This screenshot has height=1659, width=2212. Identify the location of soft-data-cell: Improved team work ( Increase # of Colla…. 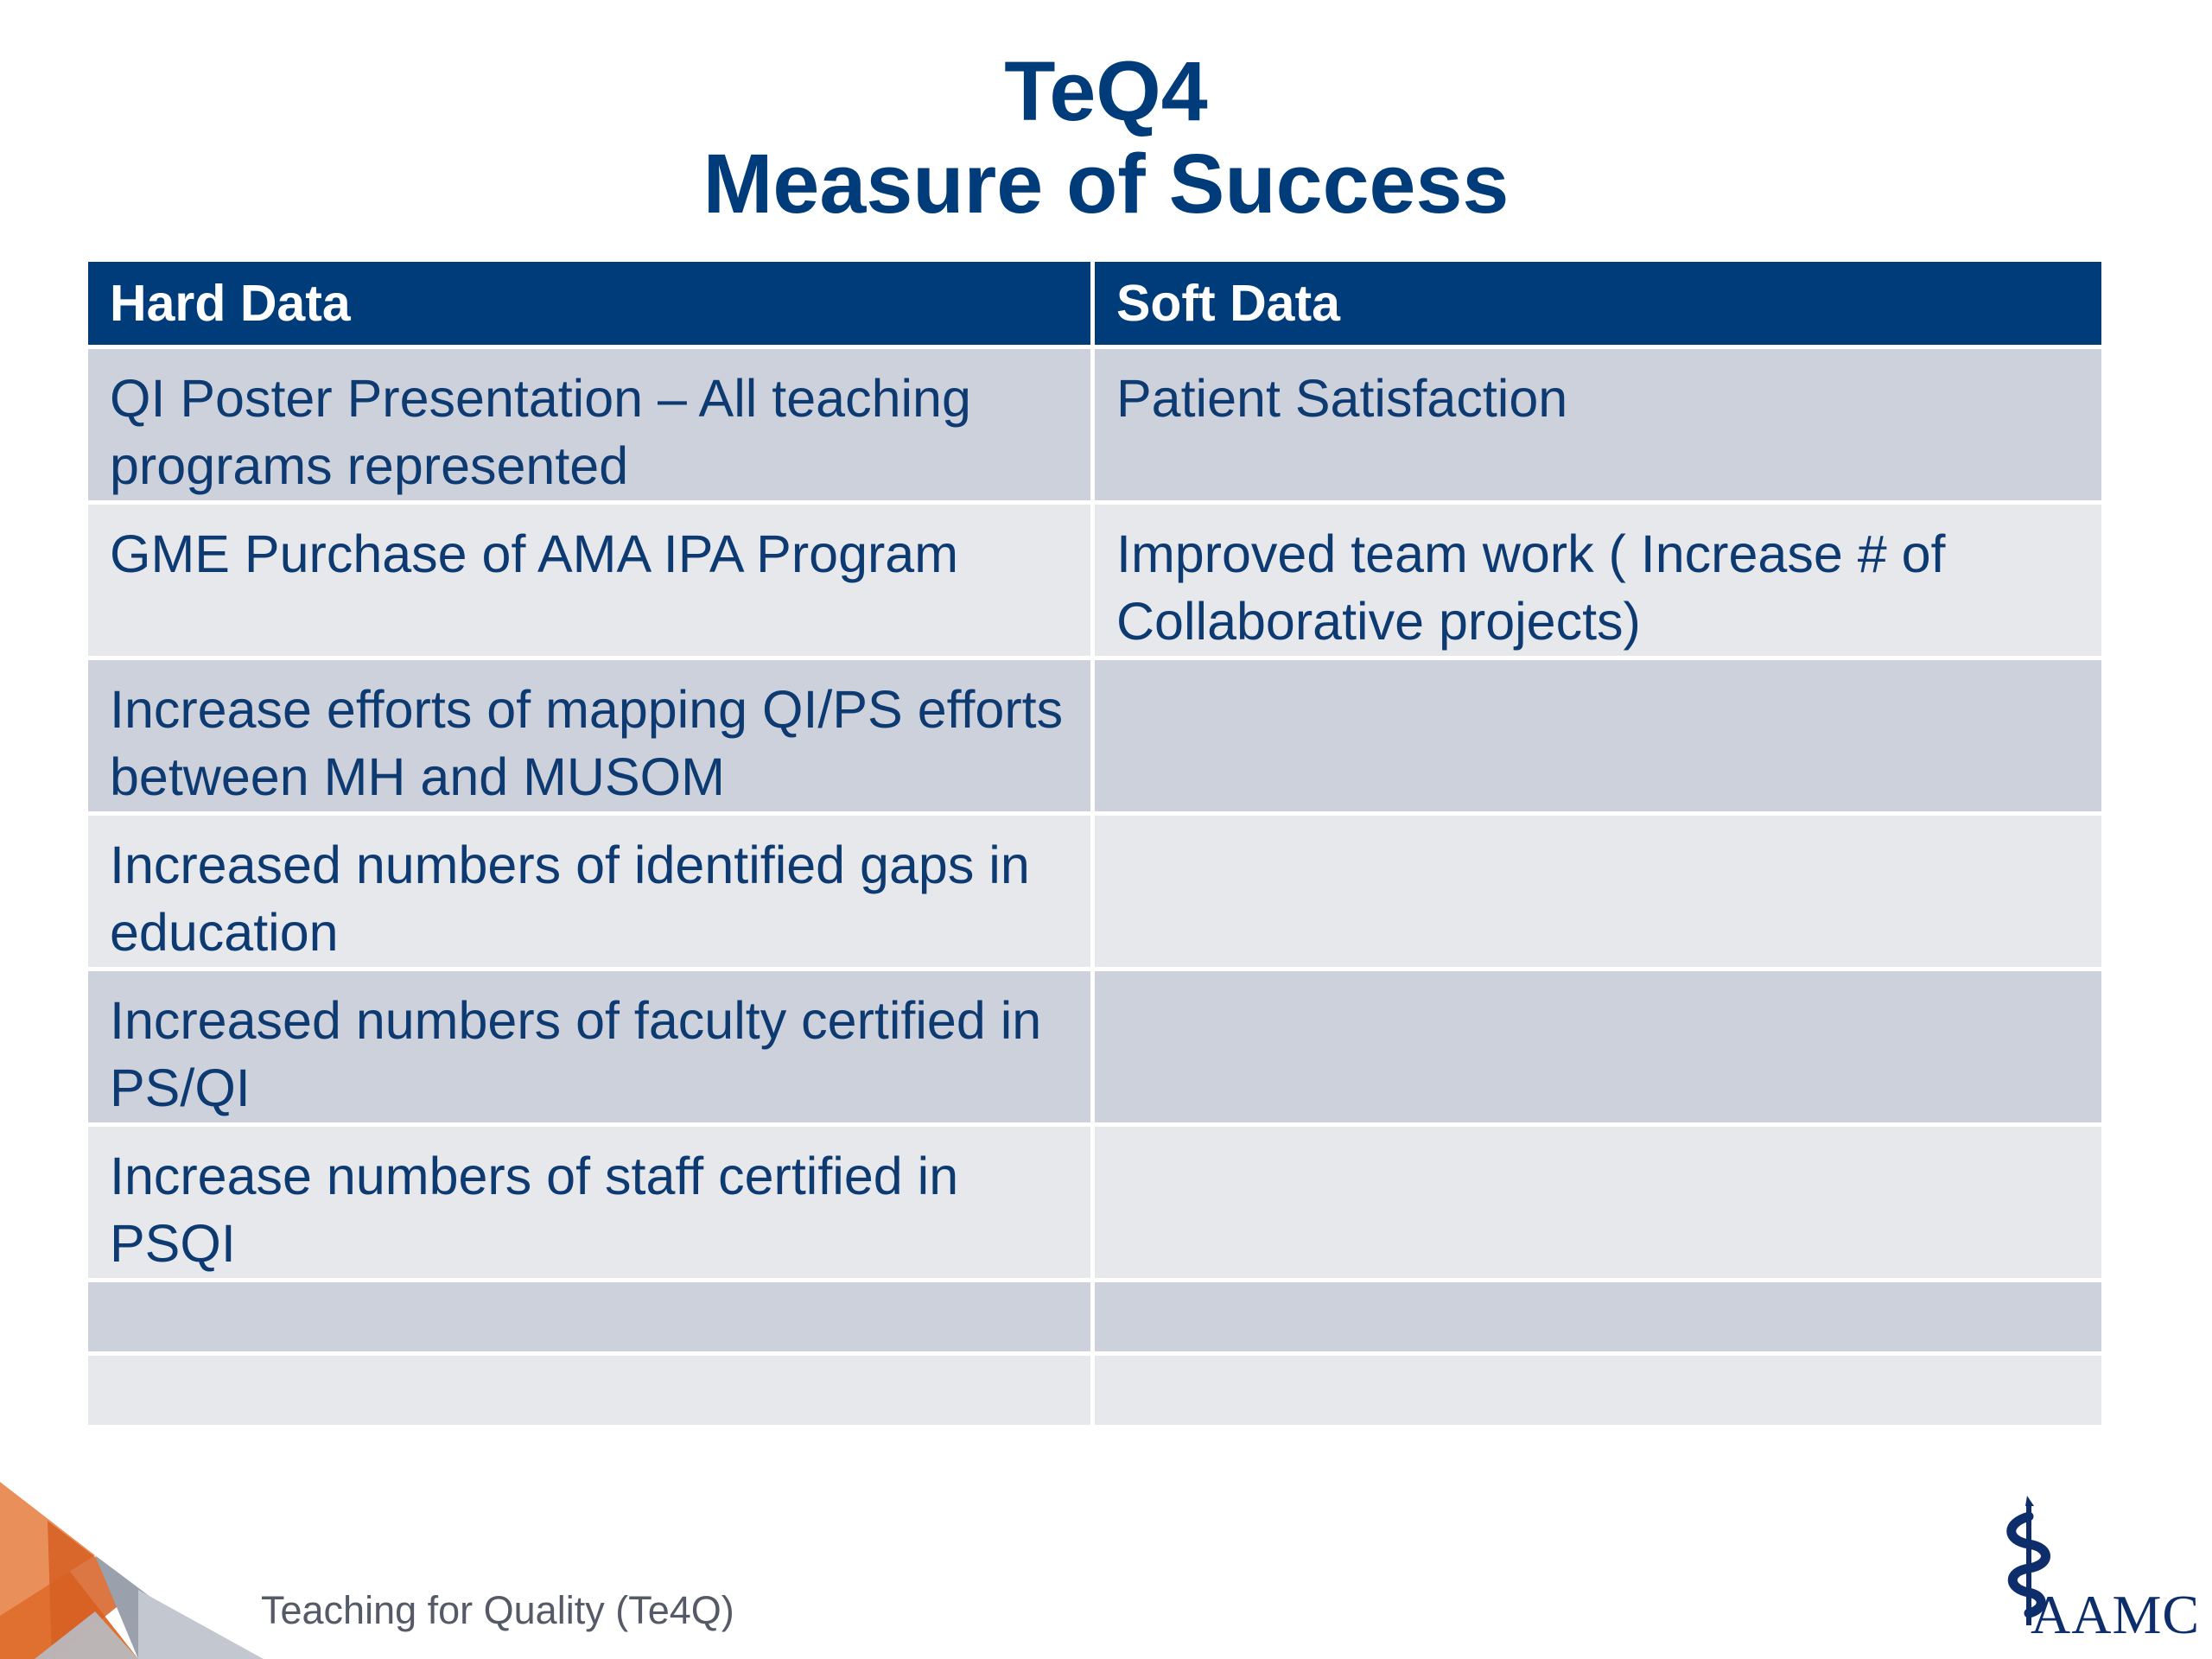
(1598, 580).